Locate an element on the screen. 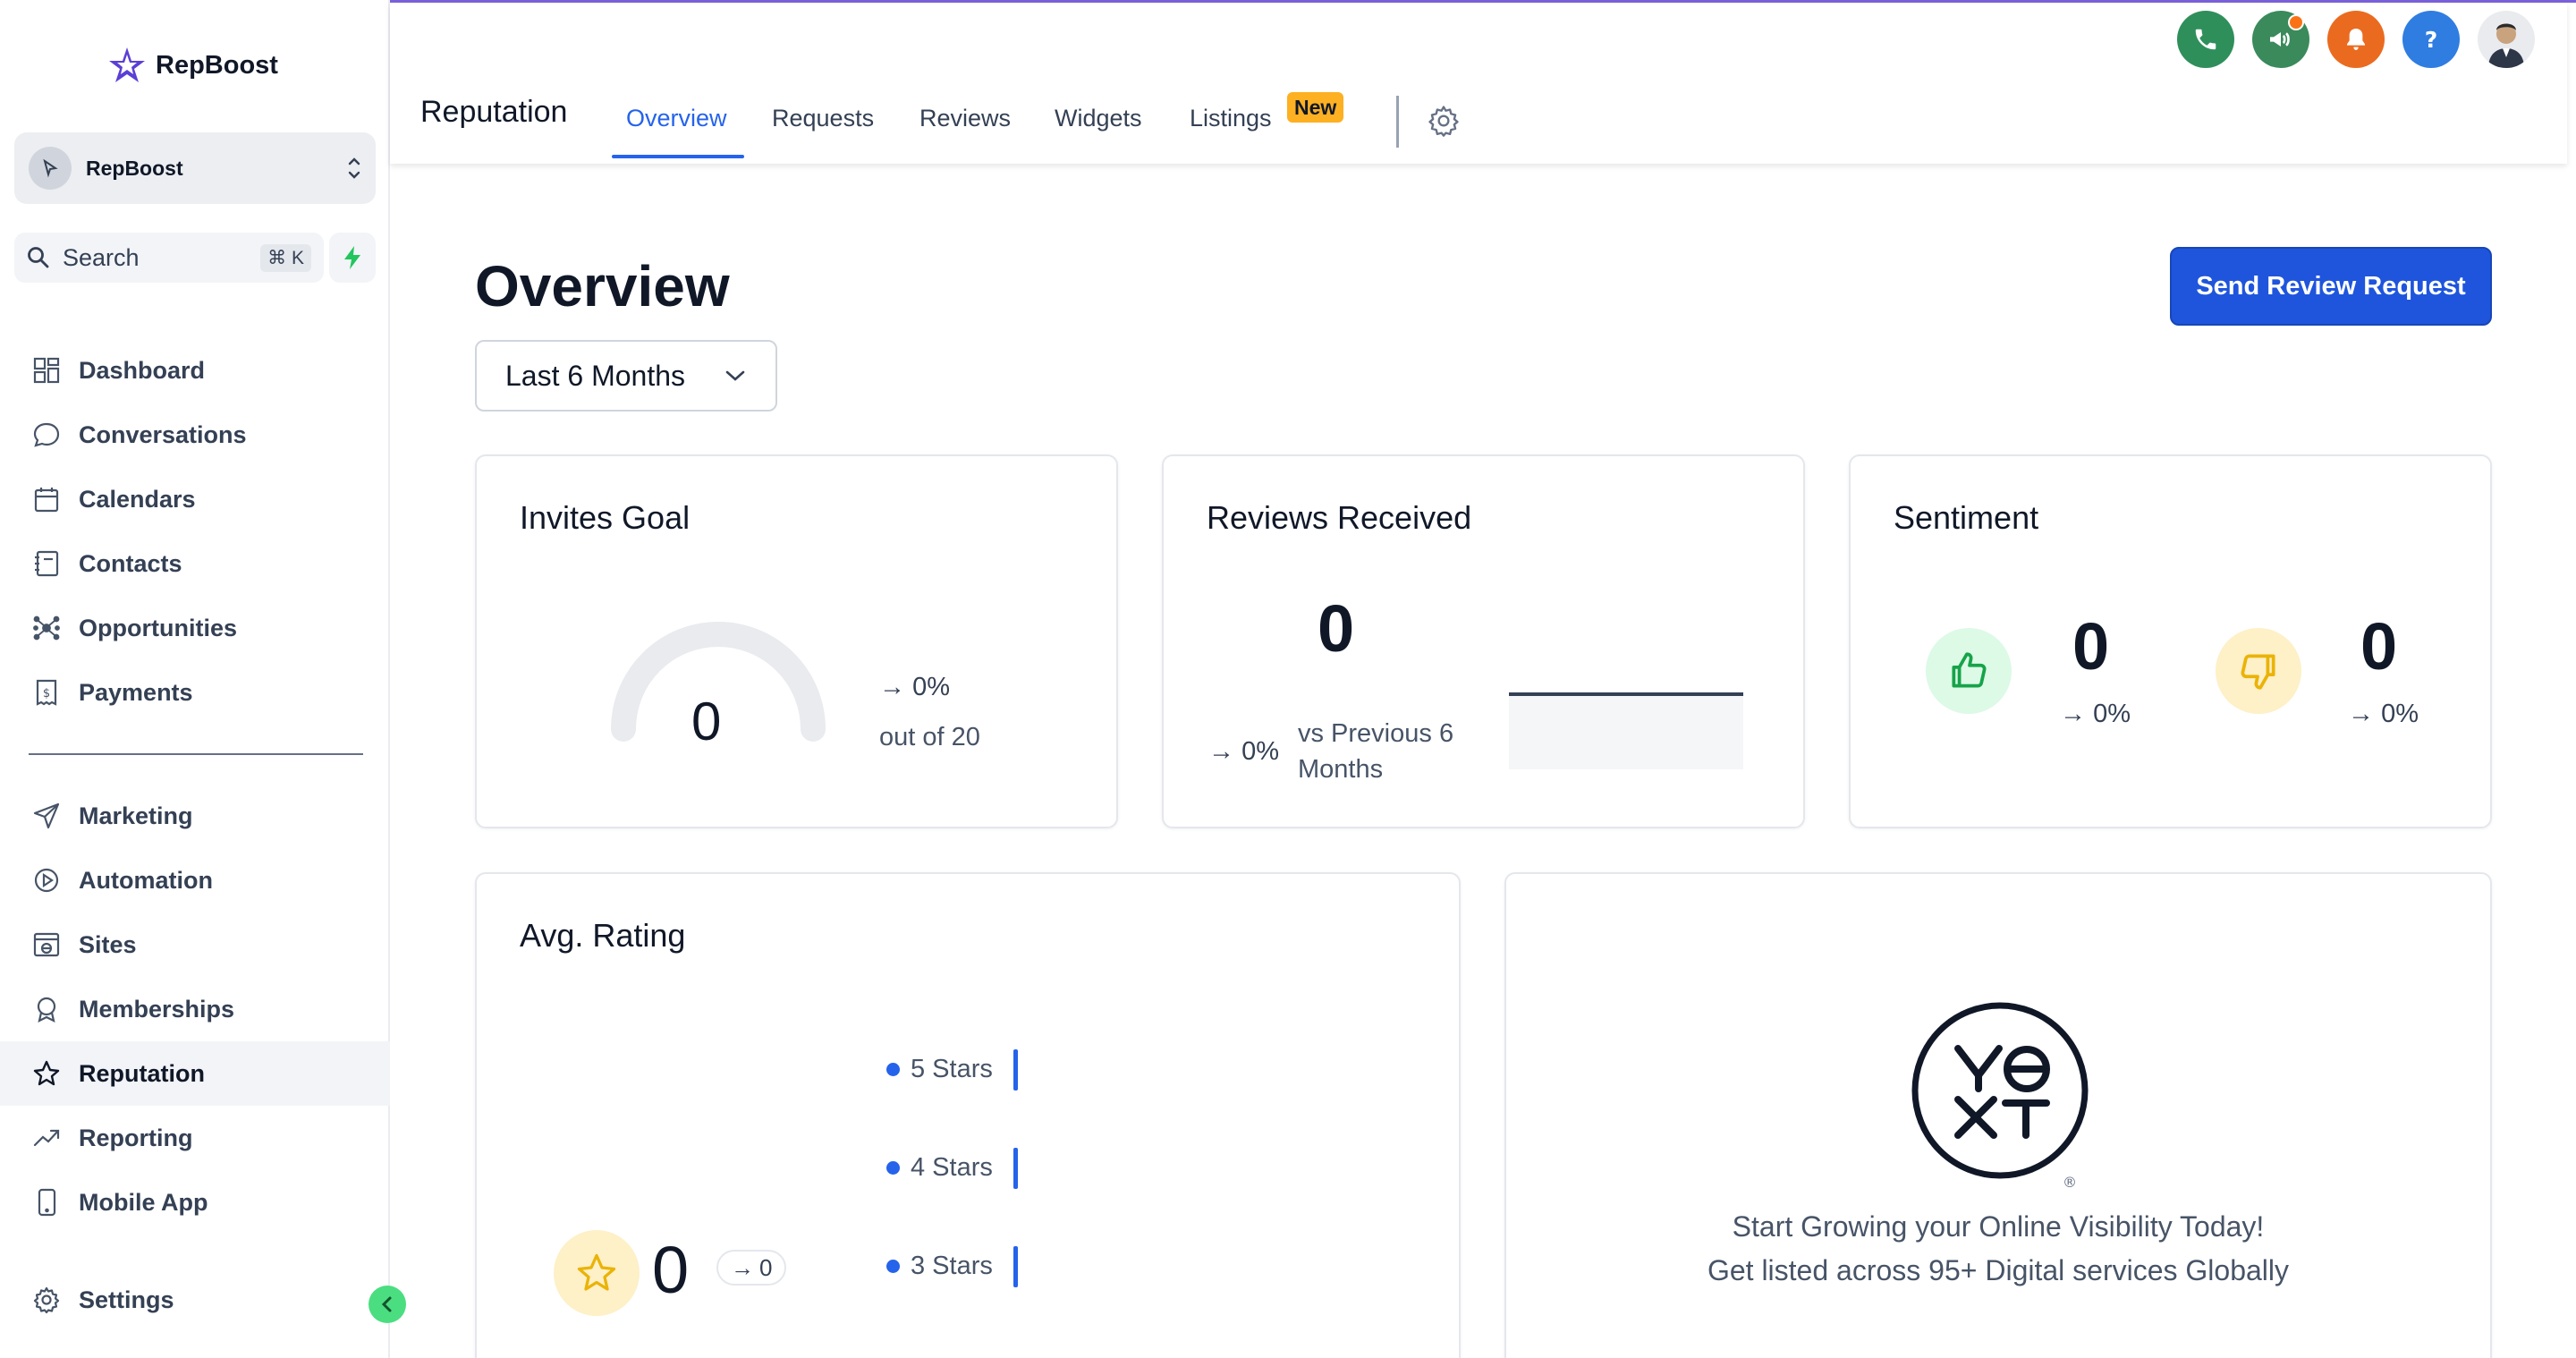 Image resolution: width=2576 pixels, height=1358 pixels. reviews-change: → 0% is located at coordinates (1243, 752).